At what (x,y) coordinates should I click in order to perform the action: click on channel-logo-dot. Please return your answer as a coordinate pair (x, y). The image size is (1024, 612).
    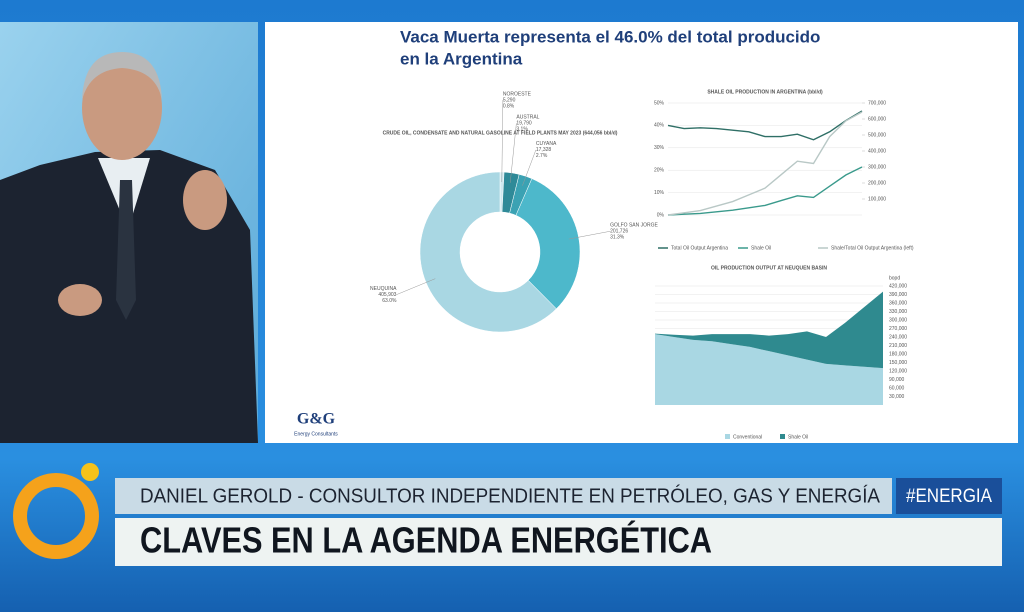
    Looking at the image, I should click on (90, 472).